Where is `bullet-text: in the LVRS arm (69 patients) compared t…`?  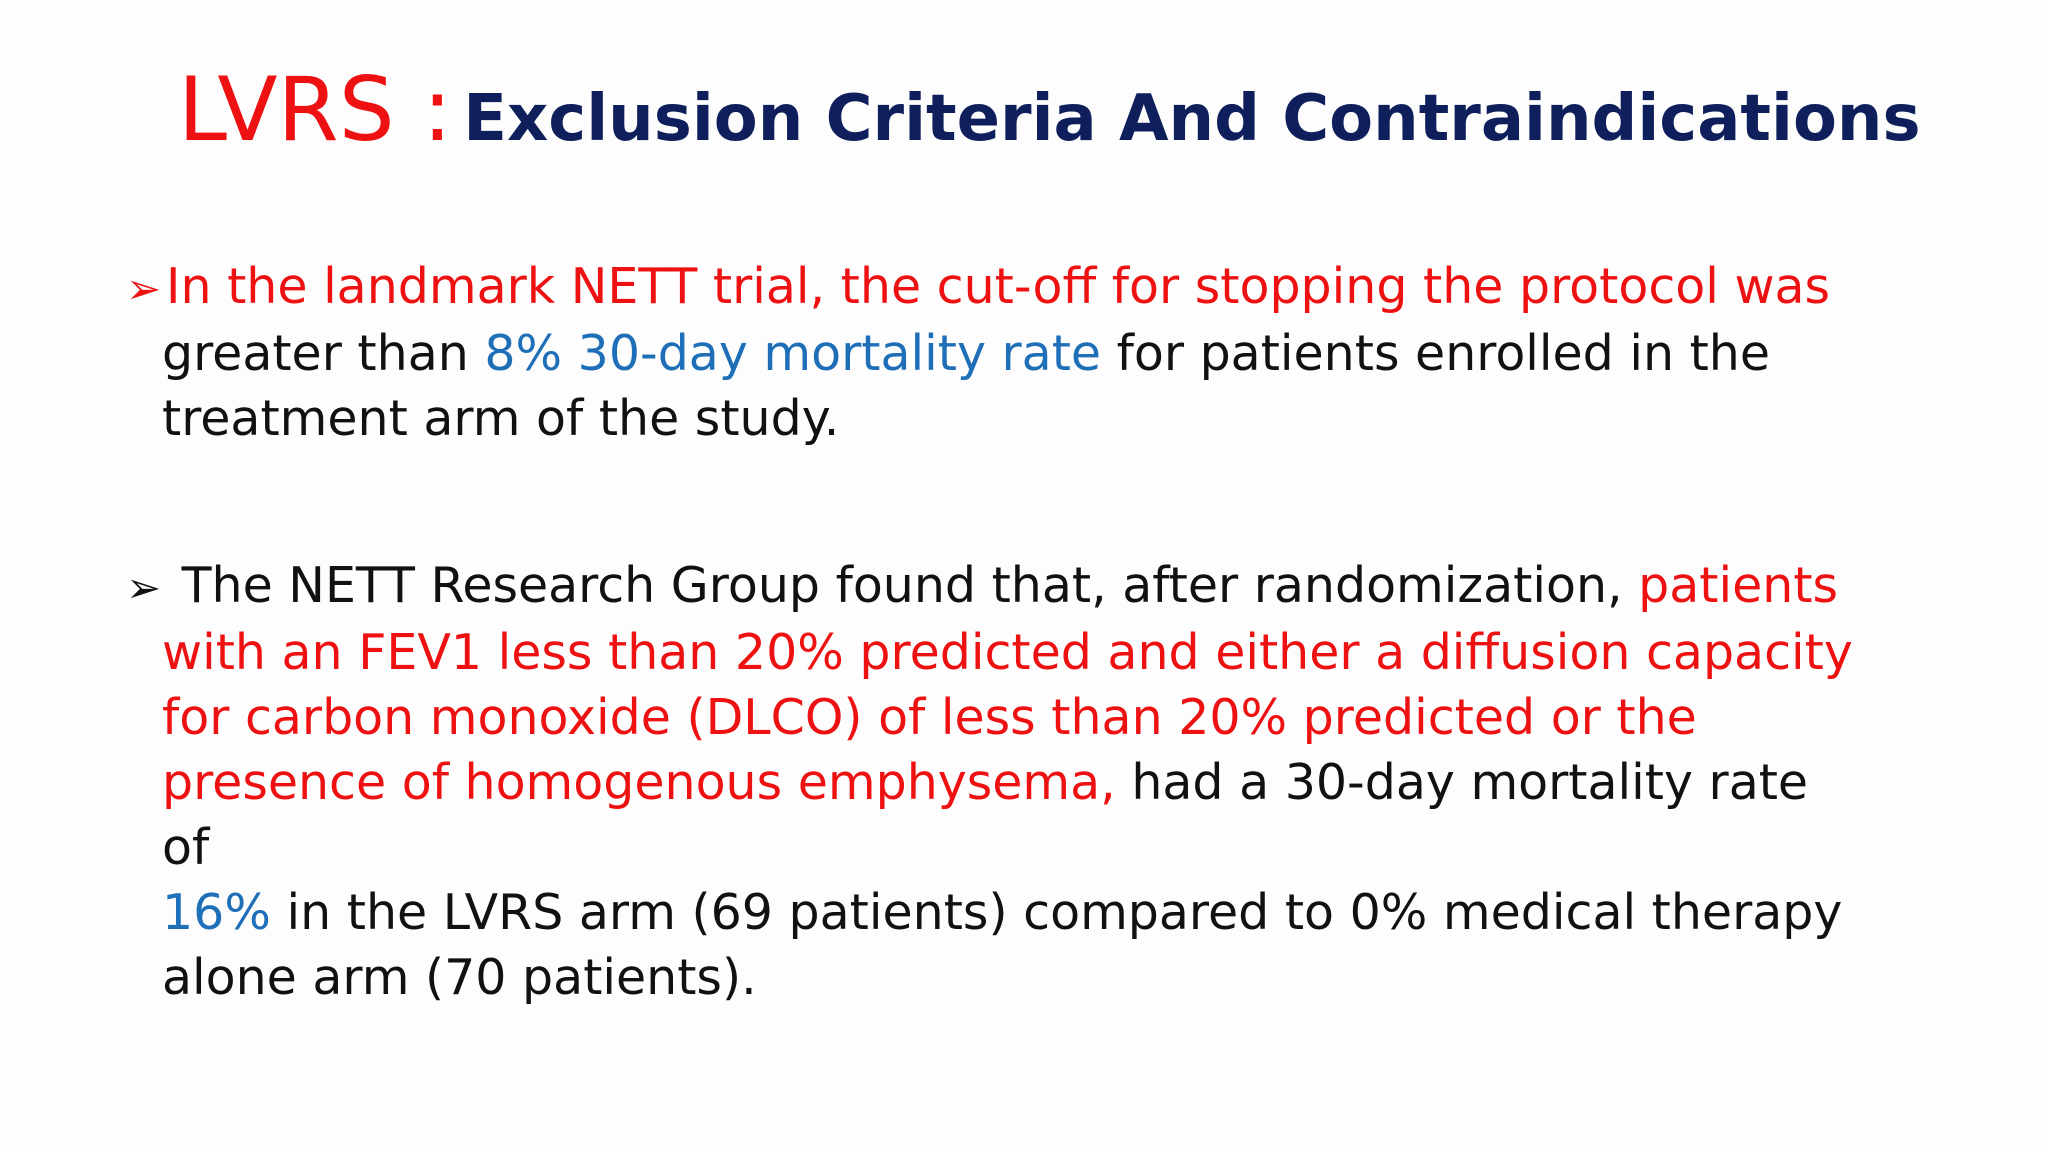 bullet-text: in the LVRS arm (69 patients) compared t… is located at coordinates (1056, 912).